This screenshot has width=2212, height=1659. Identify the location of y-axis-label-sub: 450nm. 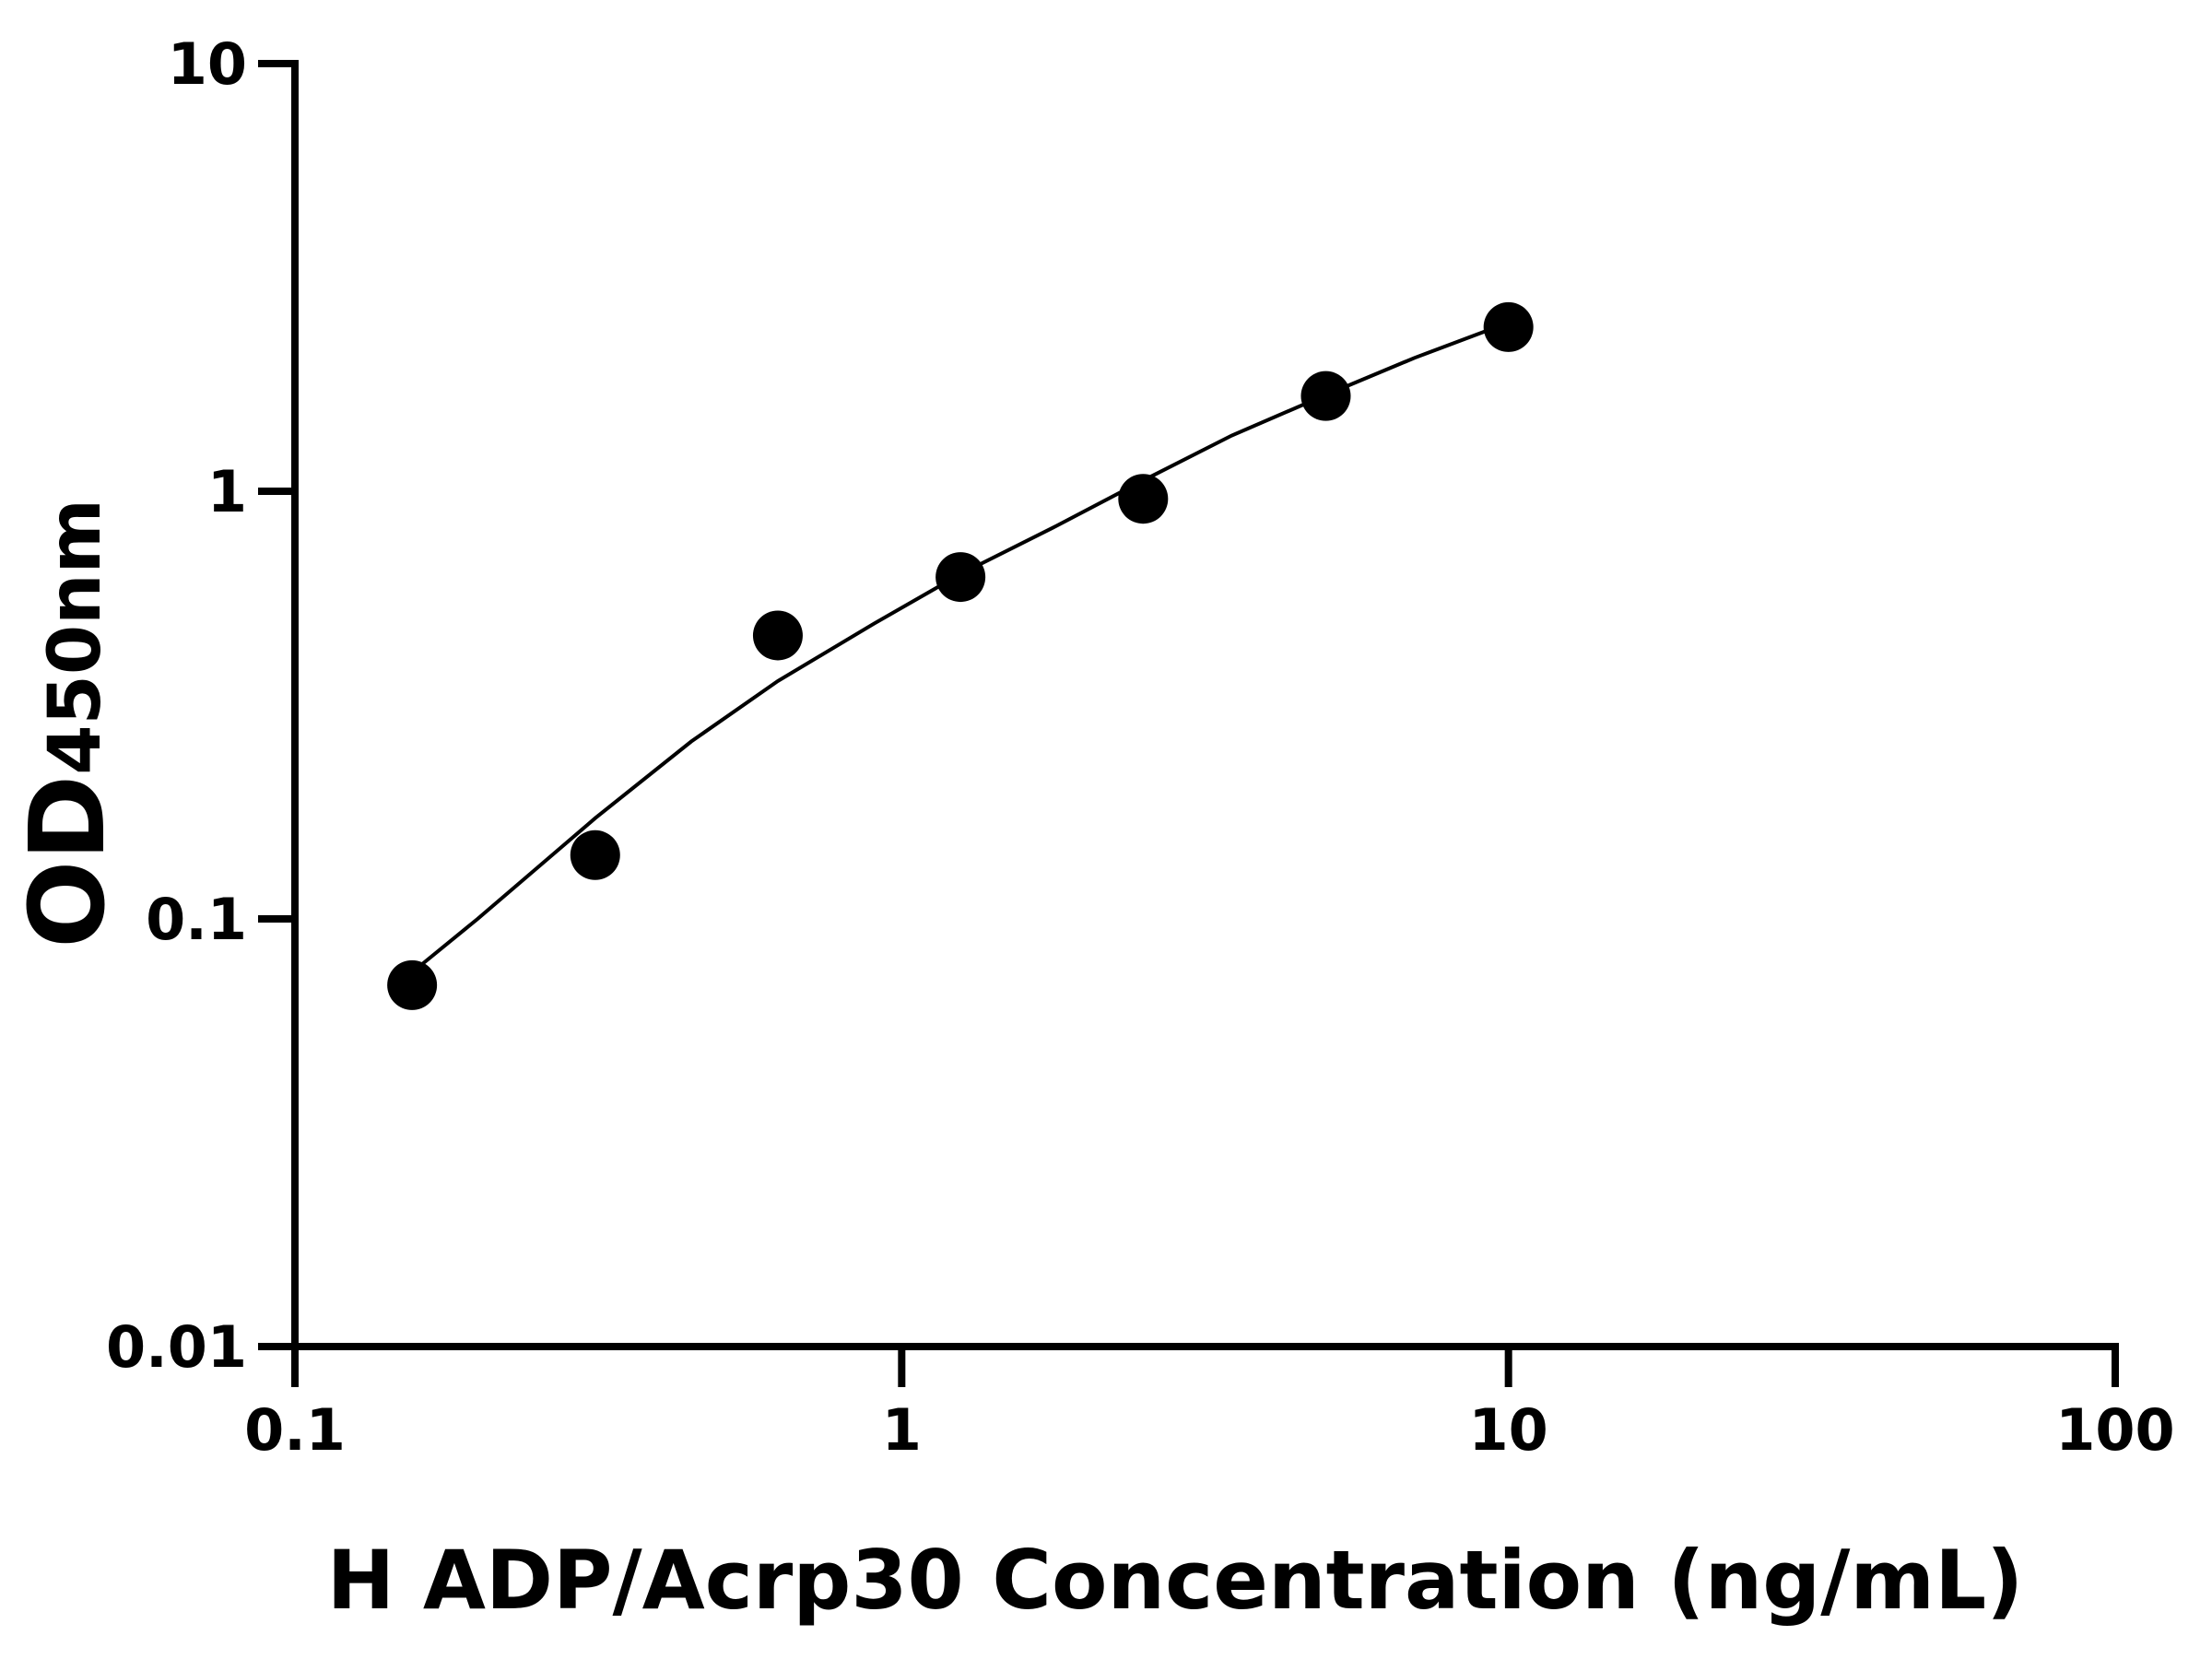
(75, 637).